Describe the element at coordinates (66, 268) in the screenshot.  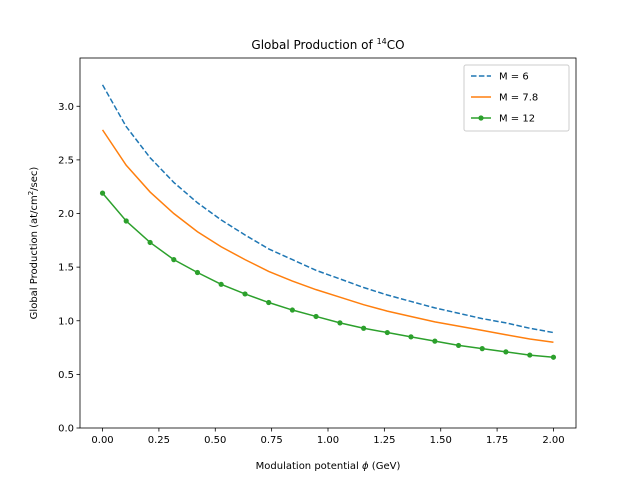
I see `y-tick-label: 1.5` at that location.